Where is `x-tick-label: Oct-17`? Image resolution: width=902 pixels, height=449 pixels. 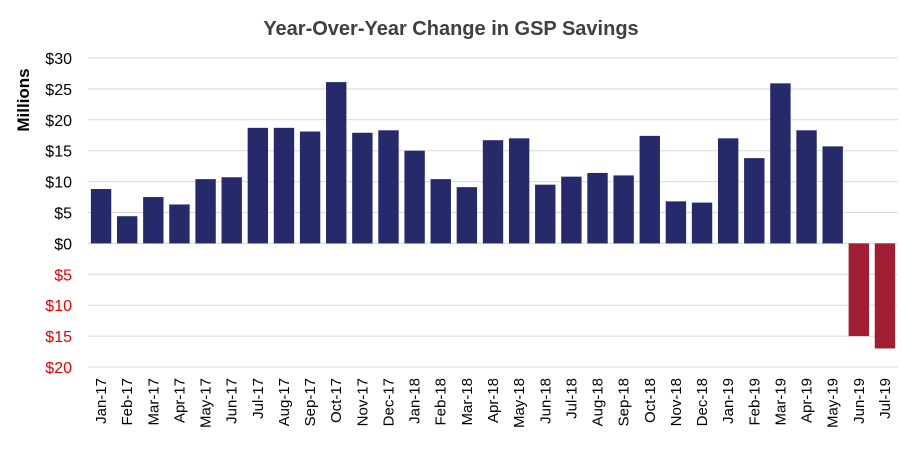
x-tick-label: Oct-17 is located at coordinates (336, 400).